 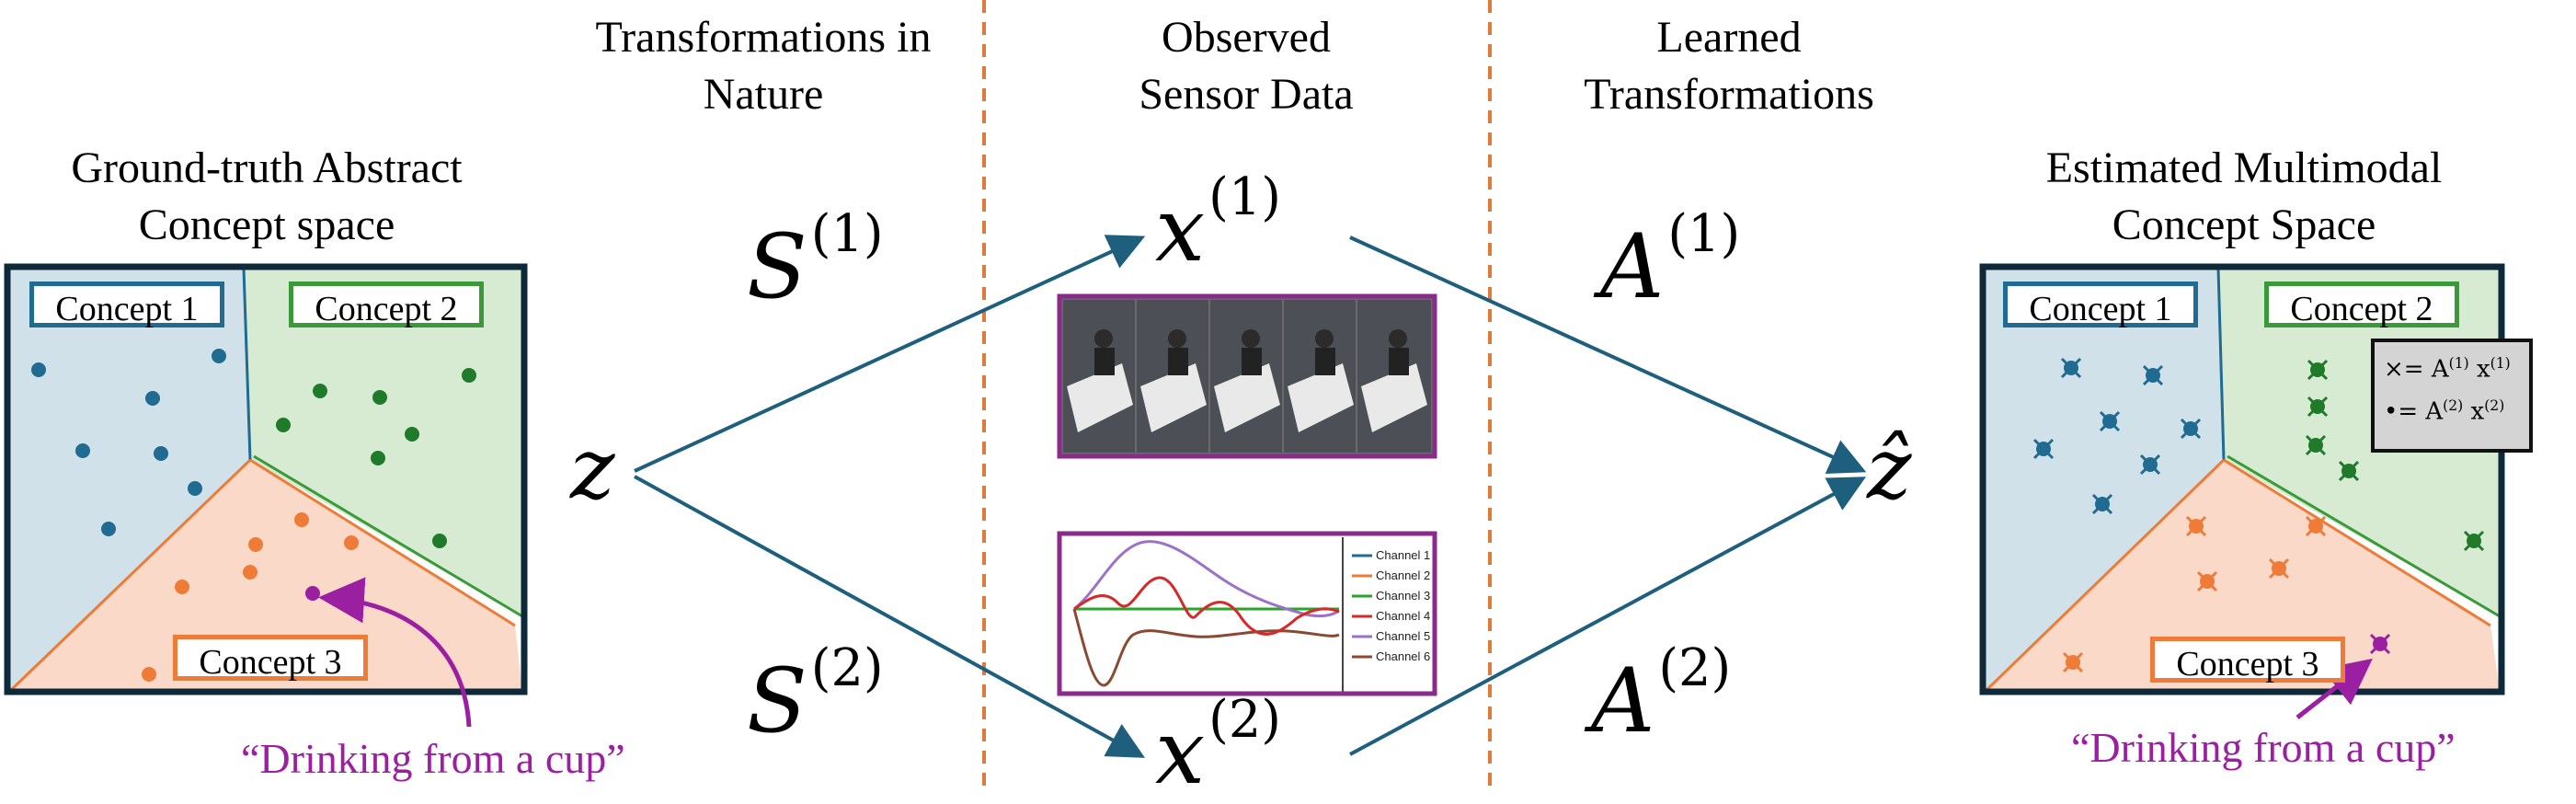 I want to click on arrow-x1-to-zhat, so click(x=1608, y=355).